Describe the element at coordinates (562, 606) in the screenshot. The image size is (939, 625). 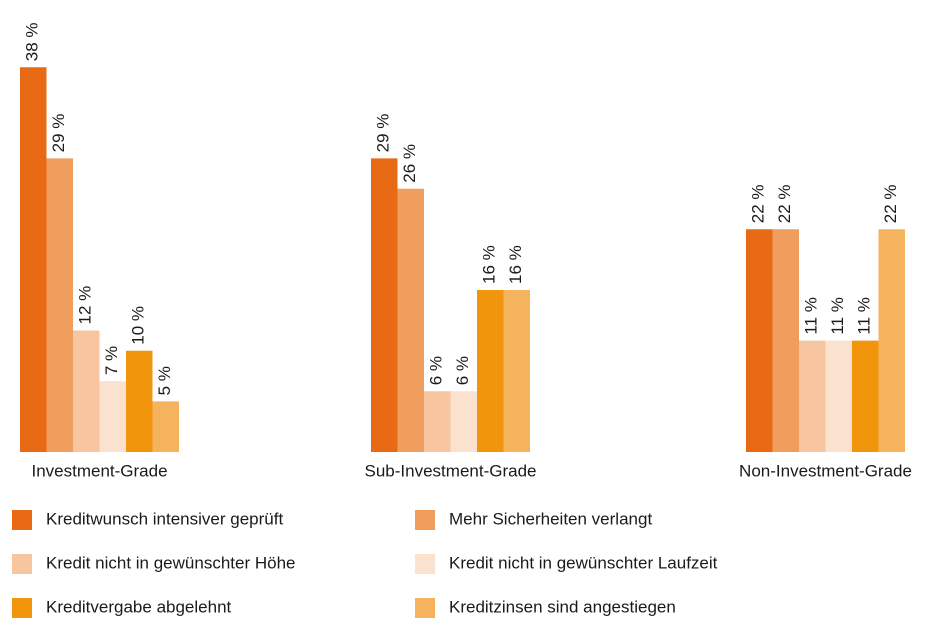
I see `legend-label: Kreditzinsen sind angestiegen` at that location.